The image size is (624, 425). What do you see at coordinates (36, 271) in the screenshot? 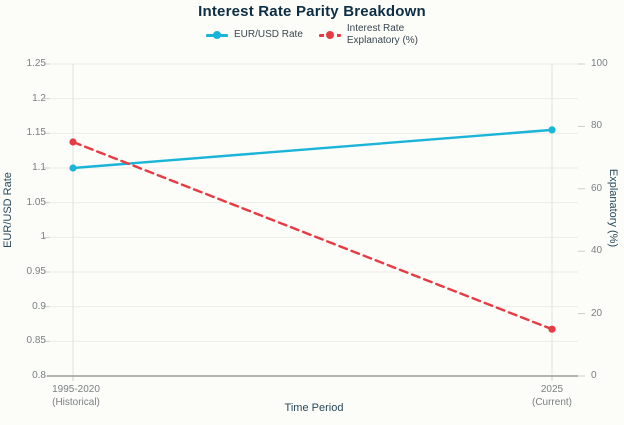
I see `y-tick-label-left: 0.95` at bounding box center [36, 271].